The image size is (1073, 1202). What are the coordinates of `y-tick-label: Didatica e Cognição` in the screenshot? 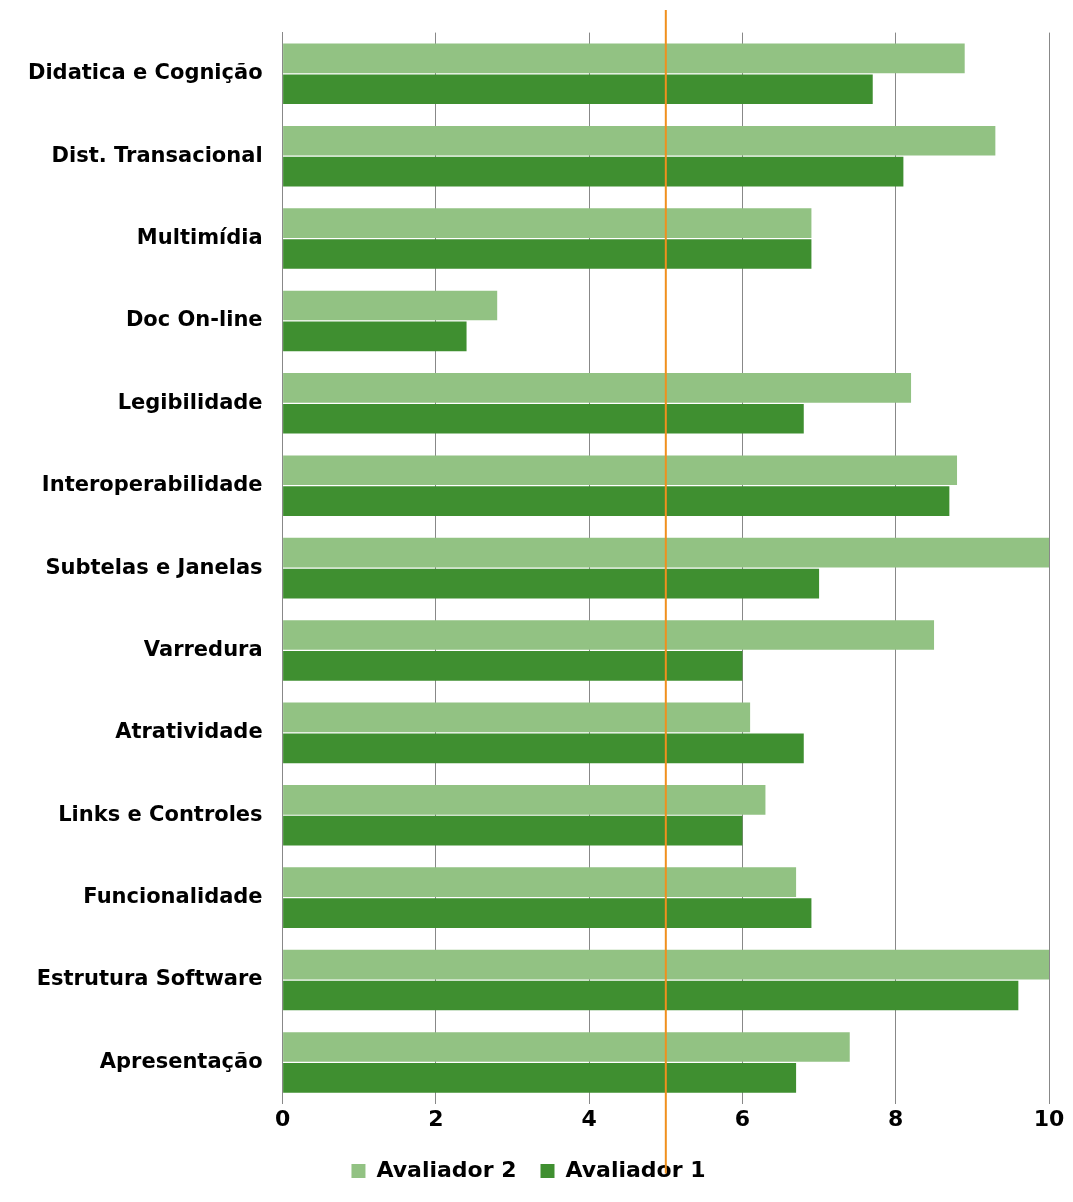 It's located at (145, 72).